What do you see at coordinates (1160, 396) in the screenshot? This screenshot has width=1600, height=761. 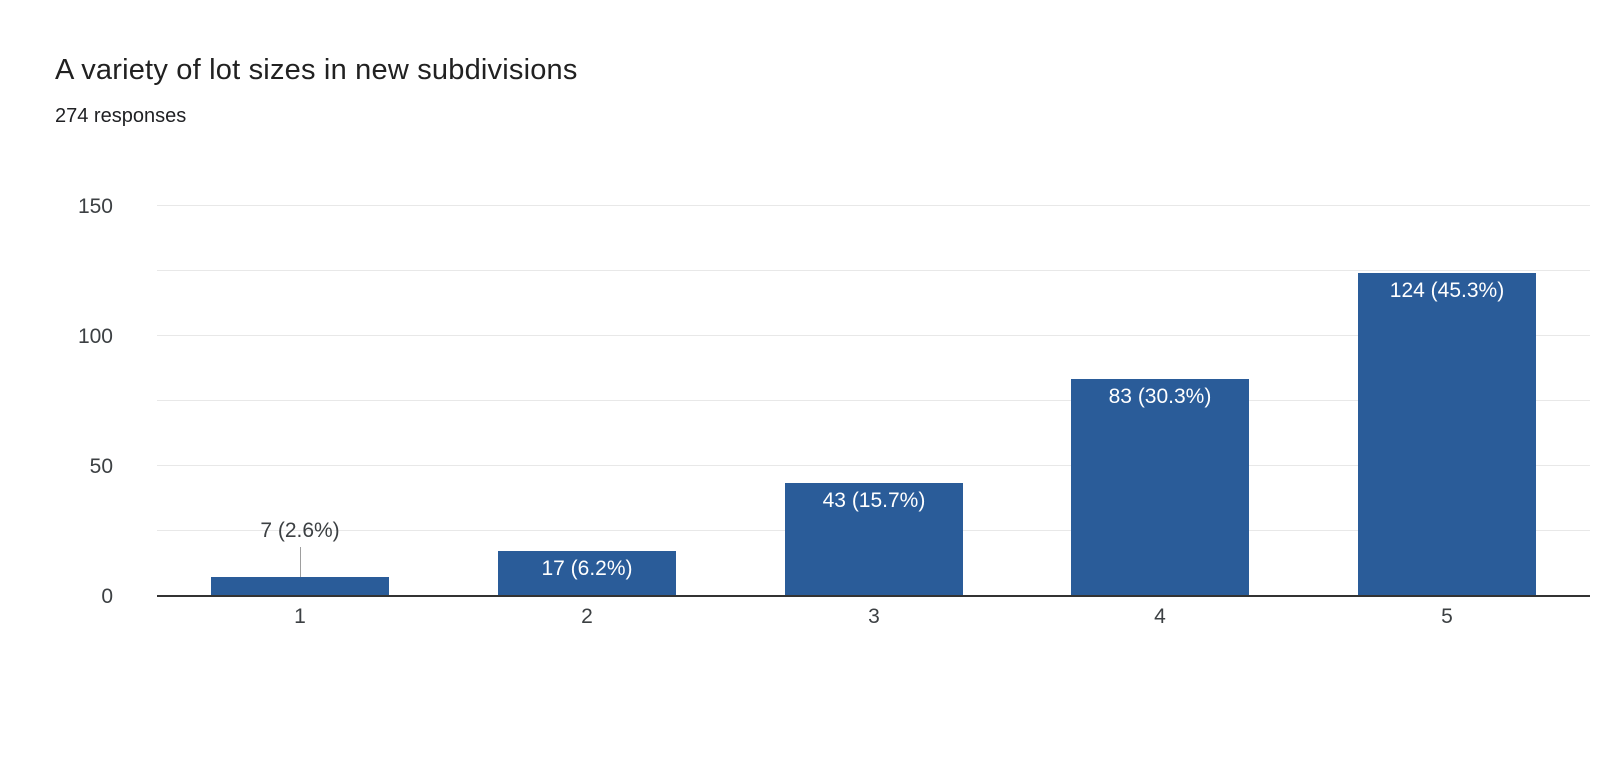 I see `bar-value-label: 83 (30.3%)` at bounding box center [1160, 396].